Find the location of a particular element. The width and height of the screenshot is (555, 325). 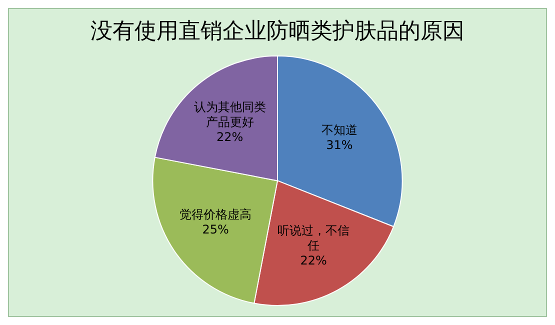

slice-label: 认为其他同类产品更好 is located at coordinates (230, 115).